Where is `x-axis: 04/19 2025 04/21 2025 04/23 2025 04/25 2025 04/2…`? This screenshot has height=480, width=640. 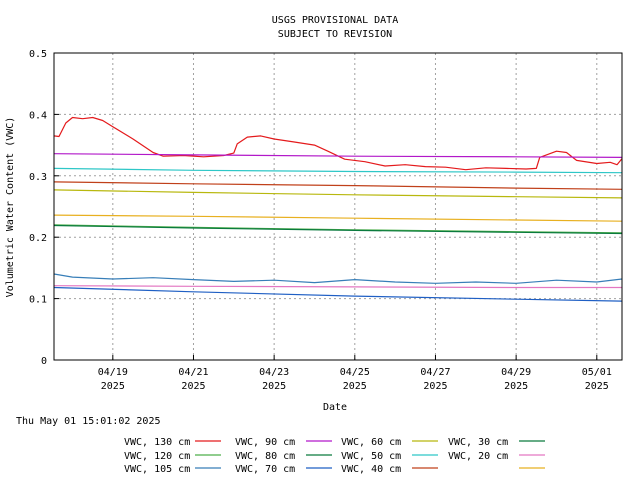 x-axis: 04/19 2025 04/21 2025 04/23 2025 04/25 2025 04/2… is located at coordinates (355, 373).